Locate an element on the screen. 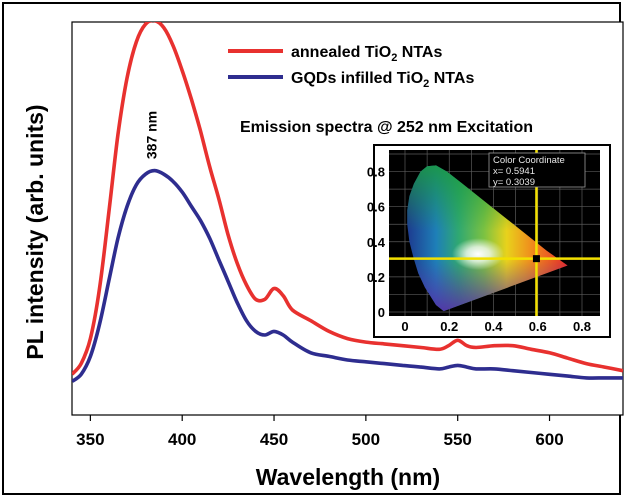  excitation-annotation: Emission spectra @ 252 nm Excitation is located at coordinates (386, 127).